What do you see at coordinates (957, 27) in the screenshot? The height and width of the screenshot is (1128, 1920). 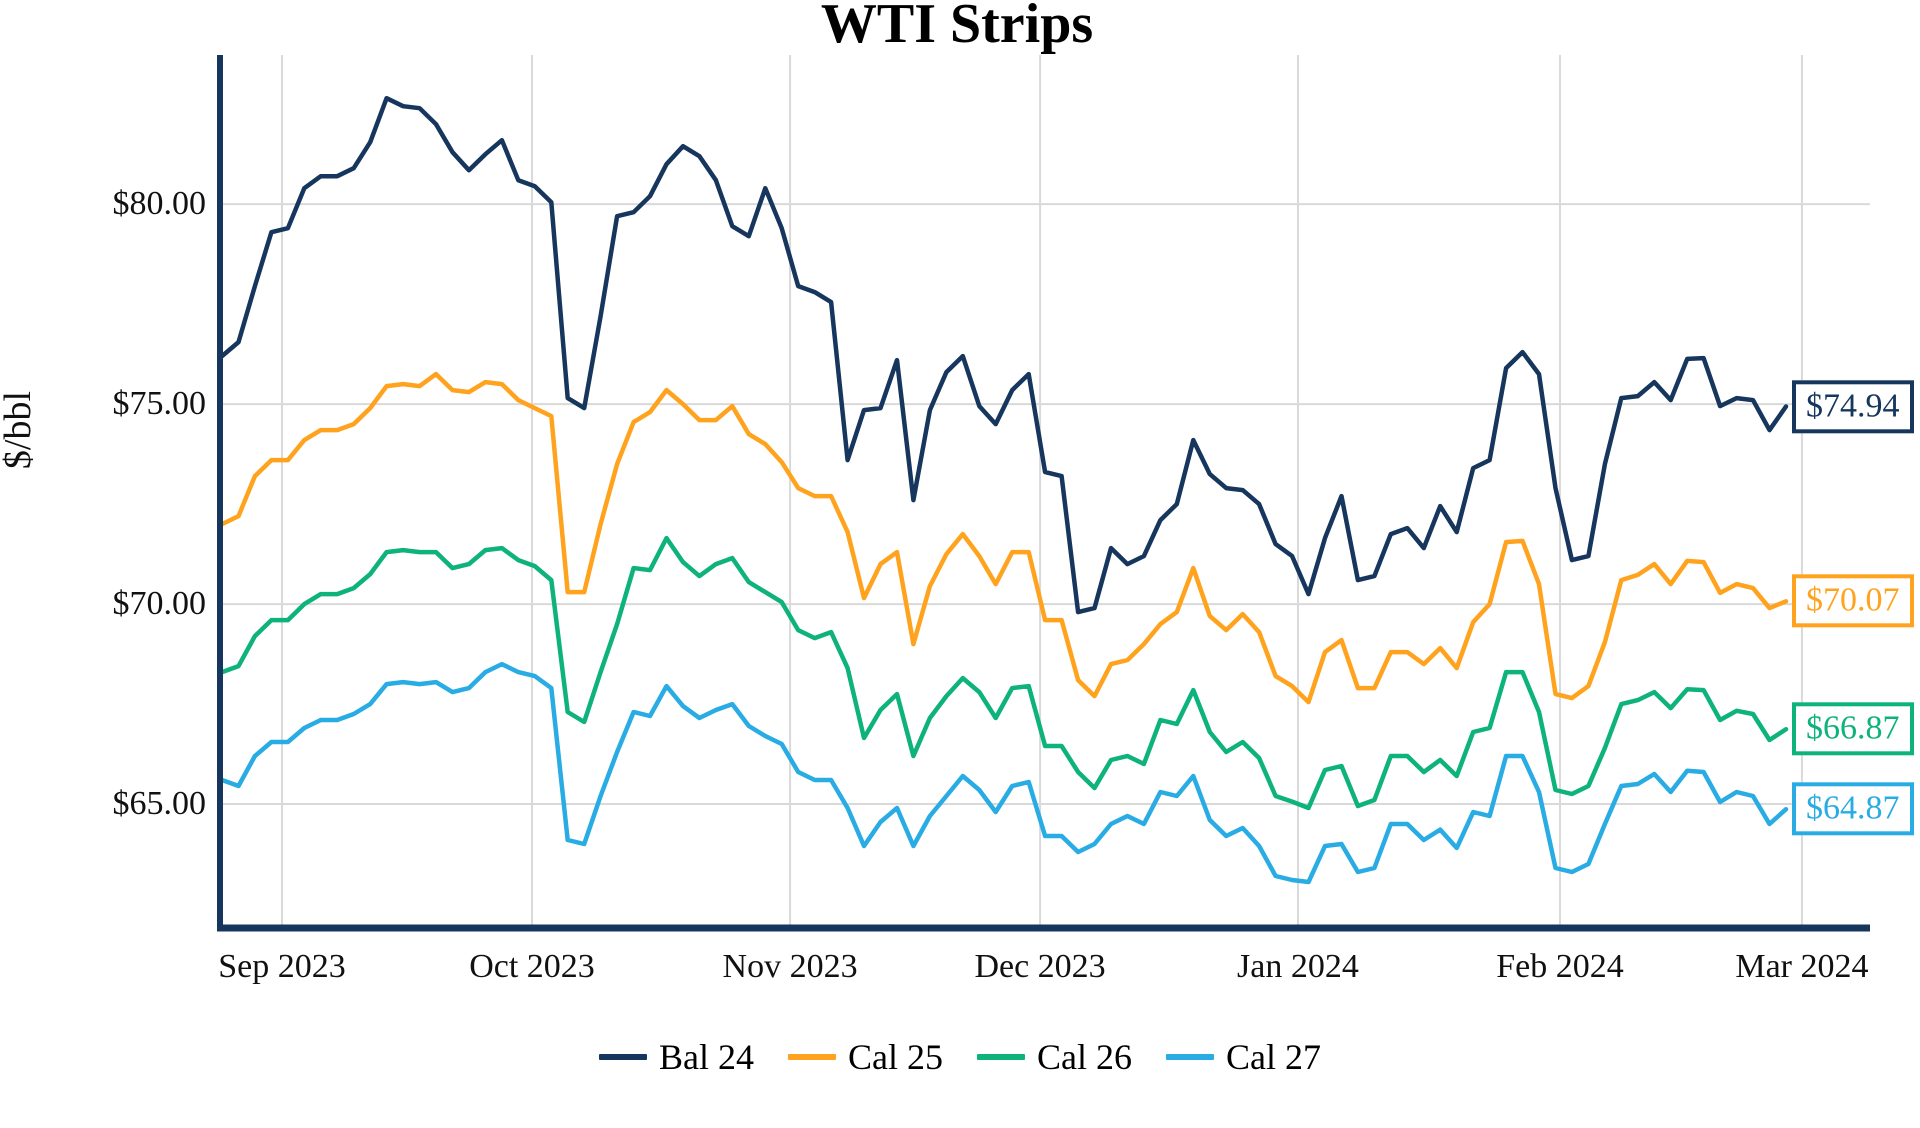 I see `chart-title: WTI Strips` at bounding box center [957, 27].